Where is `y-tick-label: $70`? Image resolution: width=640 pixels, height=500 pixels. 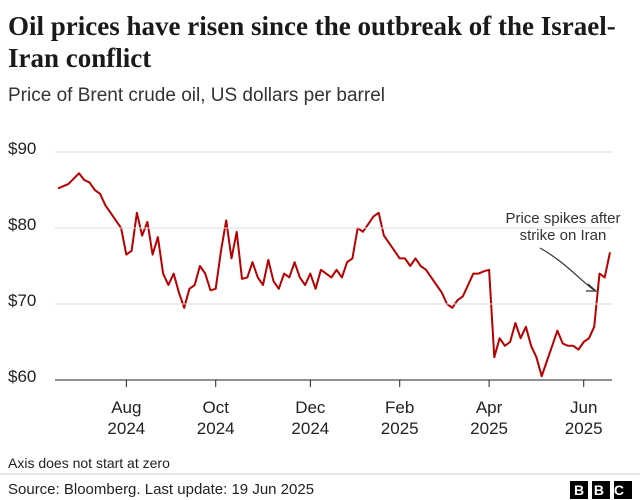 y-tick-label: $70 is located at coordinates (22, 300).